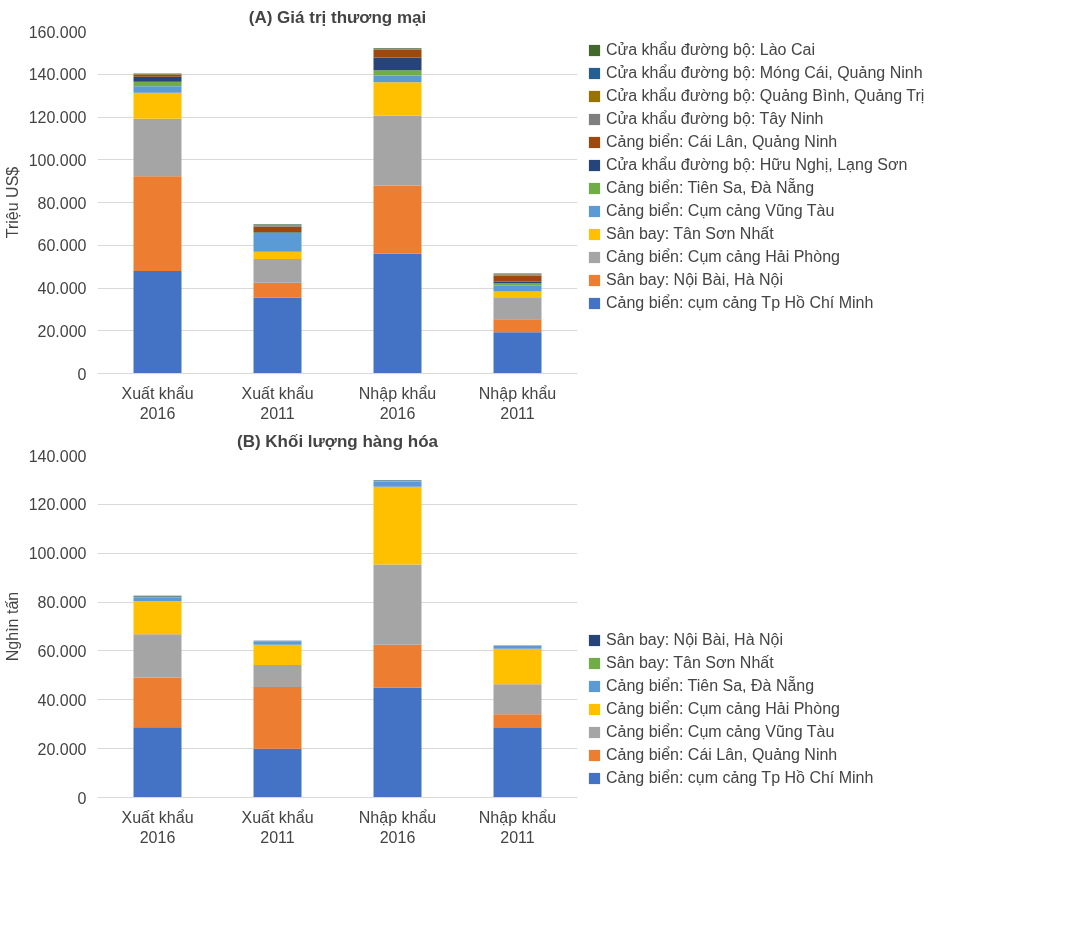  Describe the element at coordinates (765, 96) in the screenshot. I see `legend-label: Cửa khẩu đường bộ: Quảng Bình, Quảng Trị` at that location.